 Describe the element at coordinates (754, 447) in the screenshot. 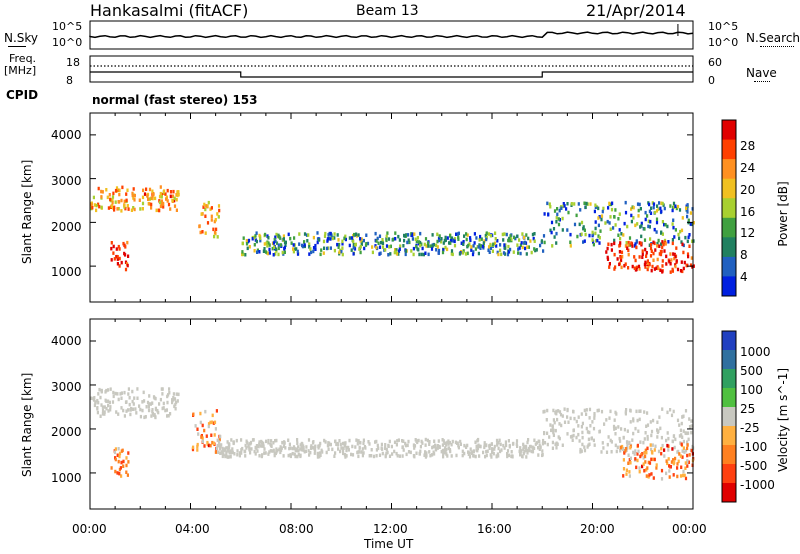

I see `velocity-cbtick-5: -100` at that location.